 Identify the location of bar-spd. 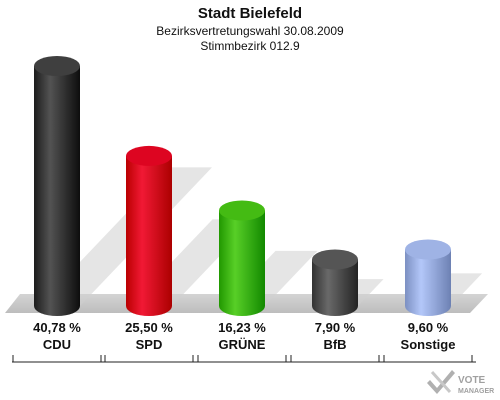
(149, 230).